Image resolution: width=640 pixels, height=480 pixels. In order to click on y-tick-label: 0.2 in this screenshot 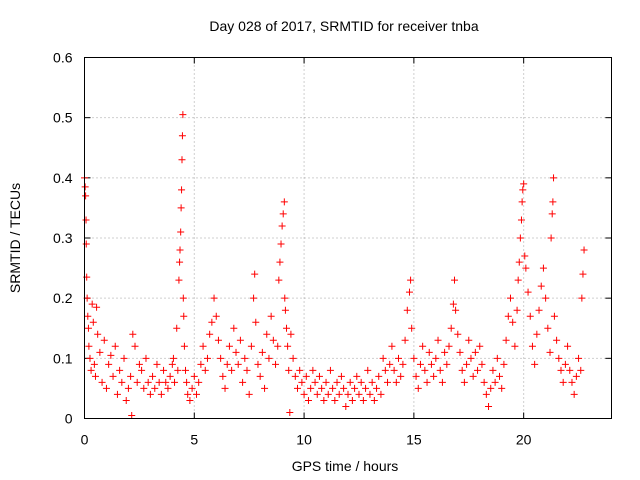, I will do `click(63, 298)`.